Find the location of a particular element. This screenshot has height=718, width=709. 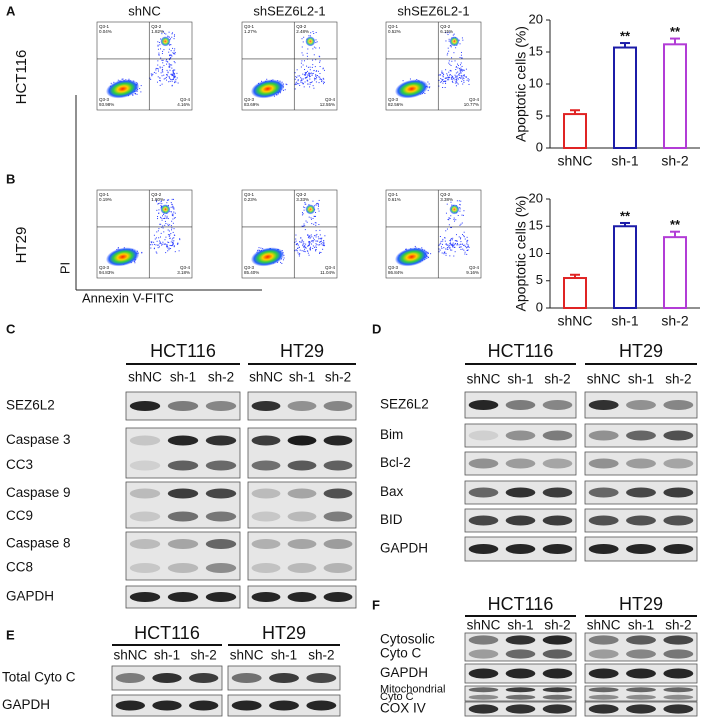

row-label: CC9 is located at coordinates (19, 515).